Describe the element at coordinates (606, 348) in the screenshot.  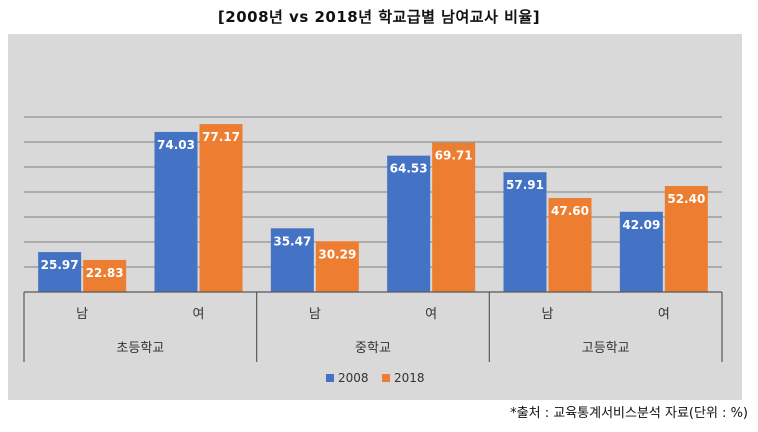
I see `group-label: 고등학교` at that location.